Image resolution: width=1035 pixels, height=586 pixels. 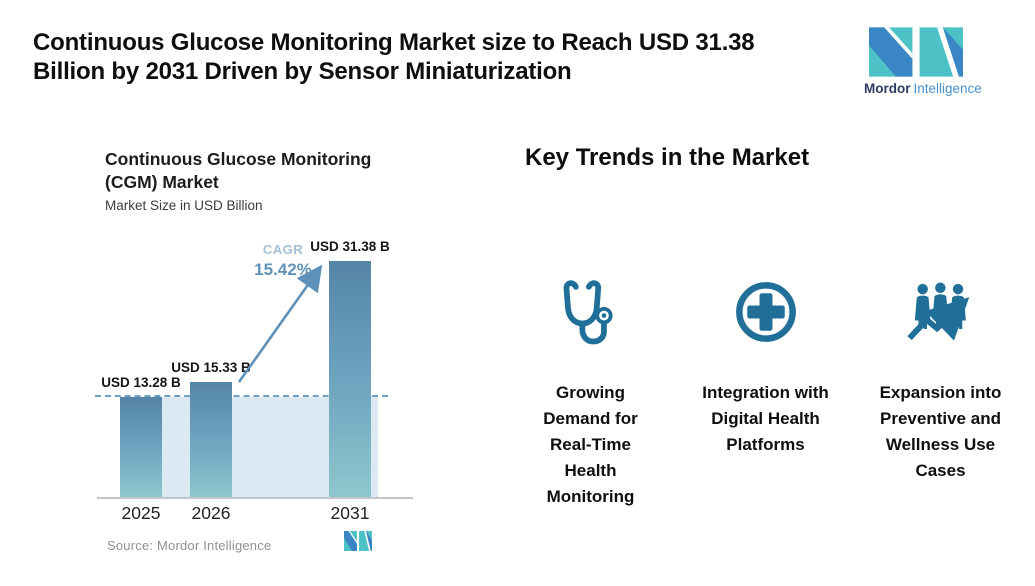 I want to click on x-axis-tick-label: 2026, so click(x=211, y=513).